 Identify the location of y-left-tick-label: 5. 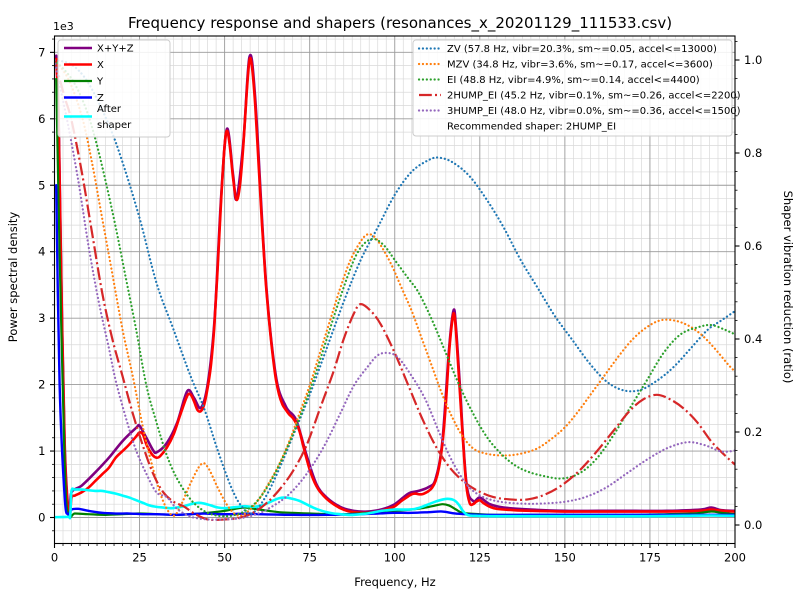
(41, 185).